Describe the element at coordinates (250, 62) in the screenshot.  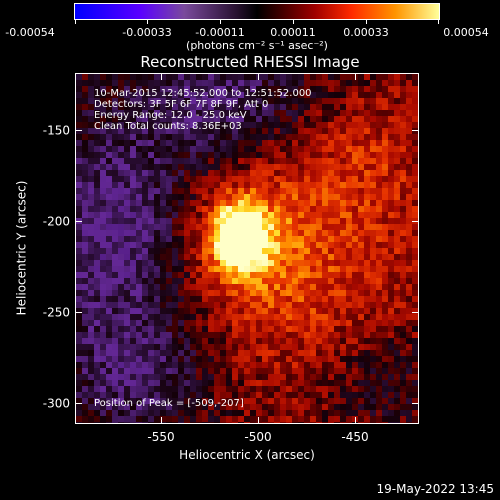
I see `plot-title: Reconstructed RHESSI Image` at that location.